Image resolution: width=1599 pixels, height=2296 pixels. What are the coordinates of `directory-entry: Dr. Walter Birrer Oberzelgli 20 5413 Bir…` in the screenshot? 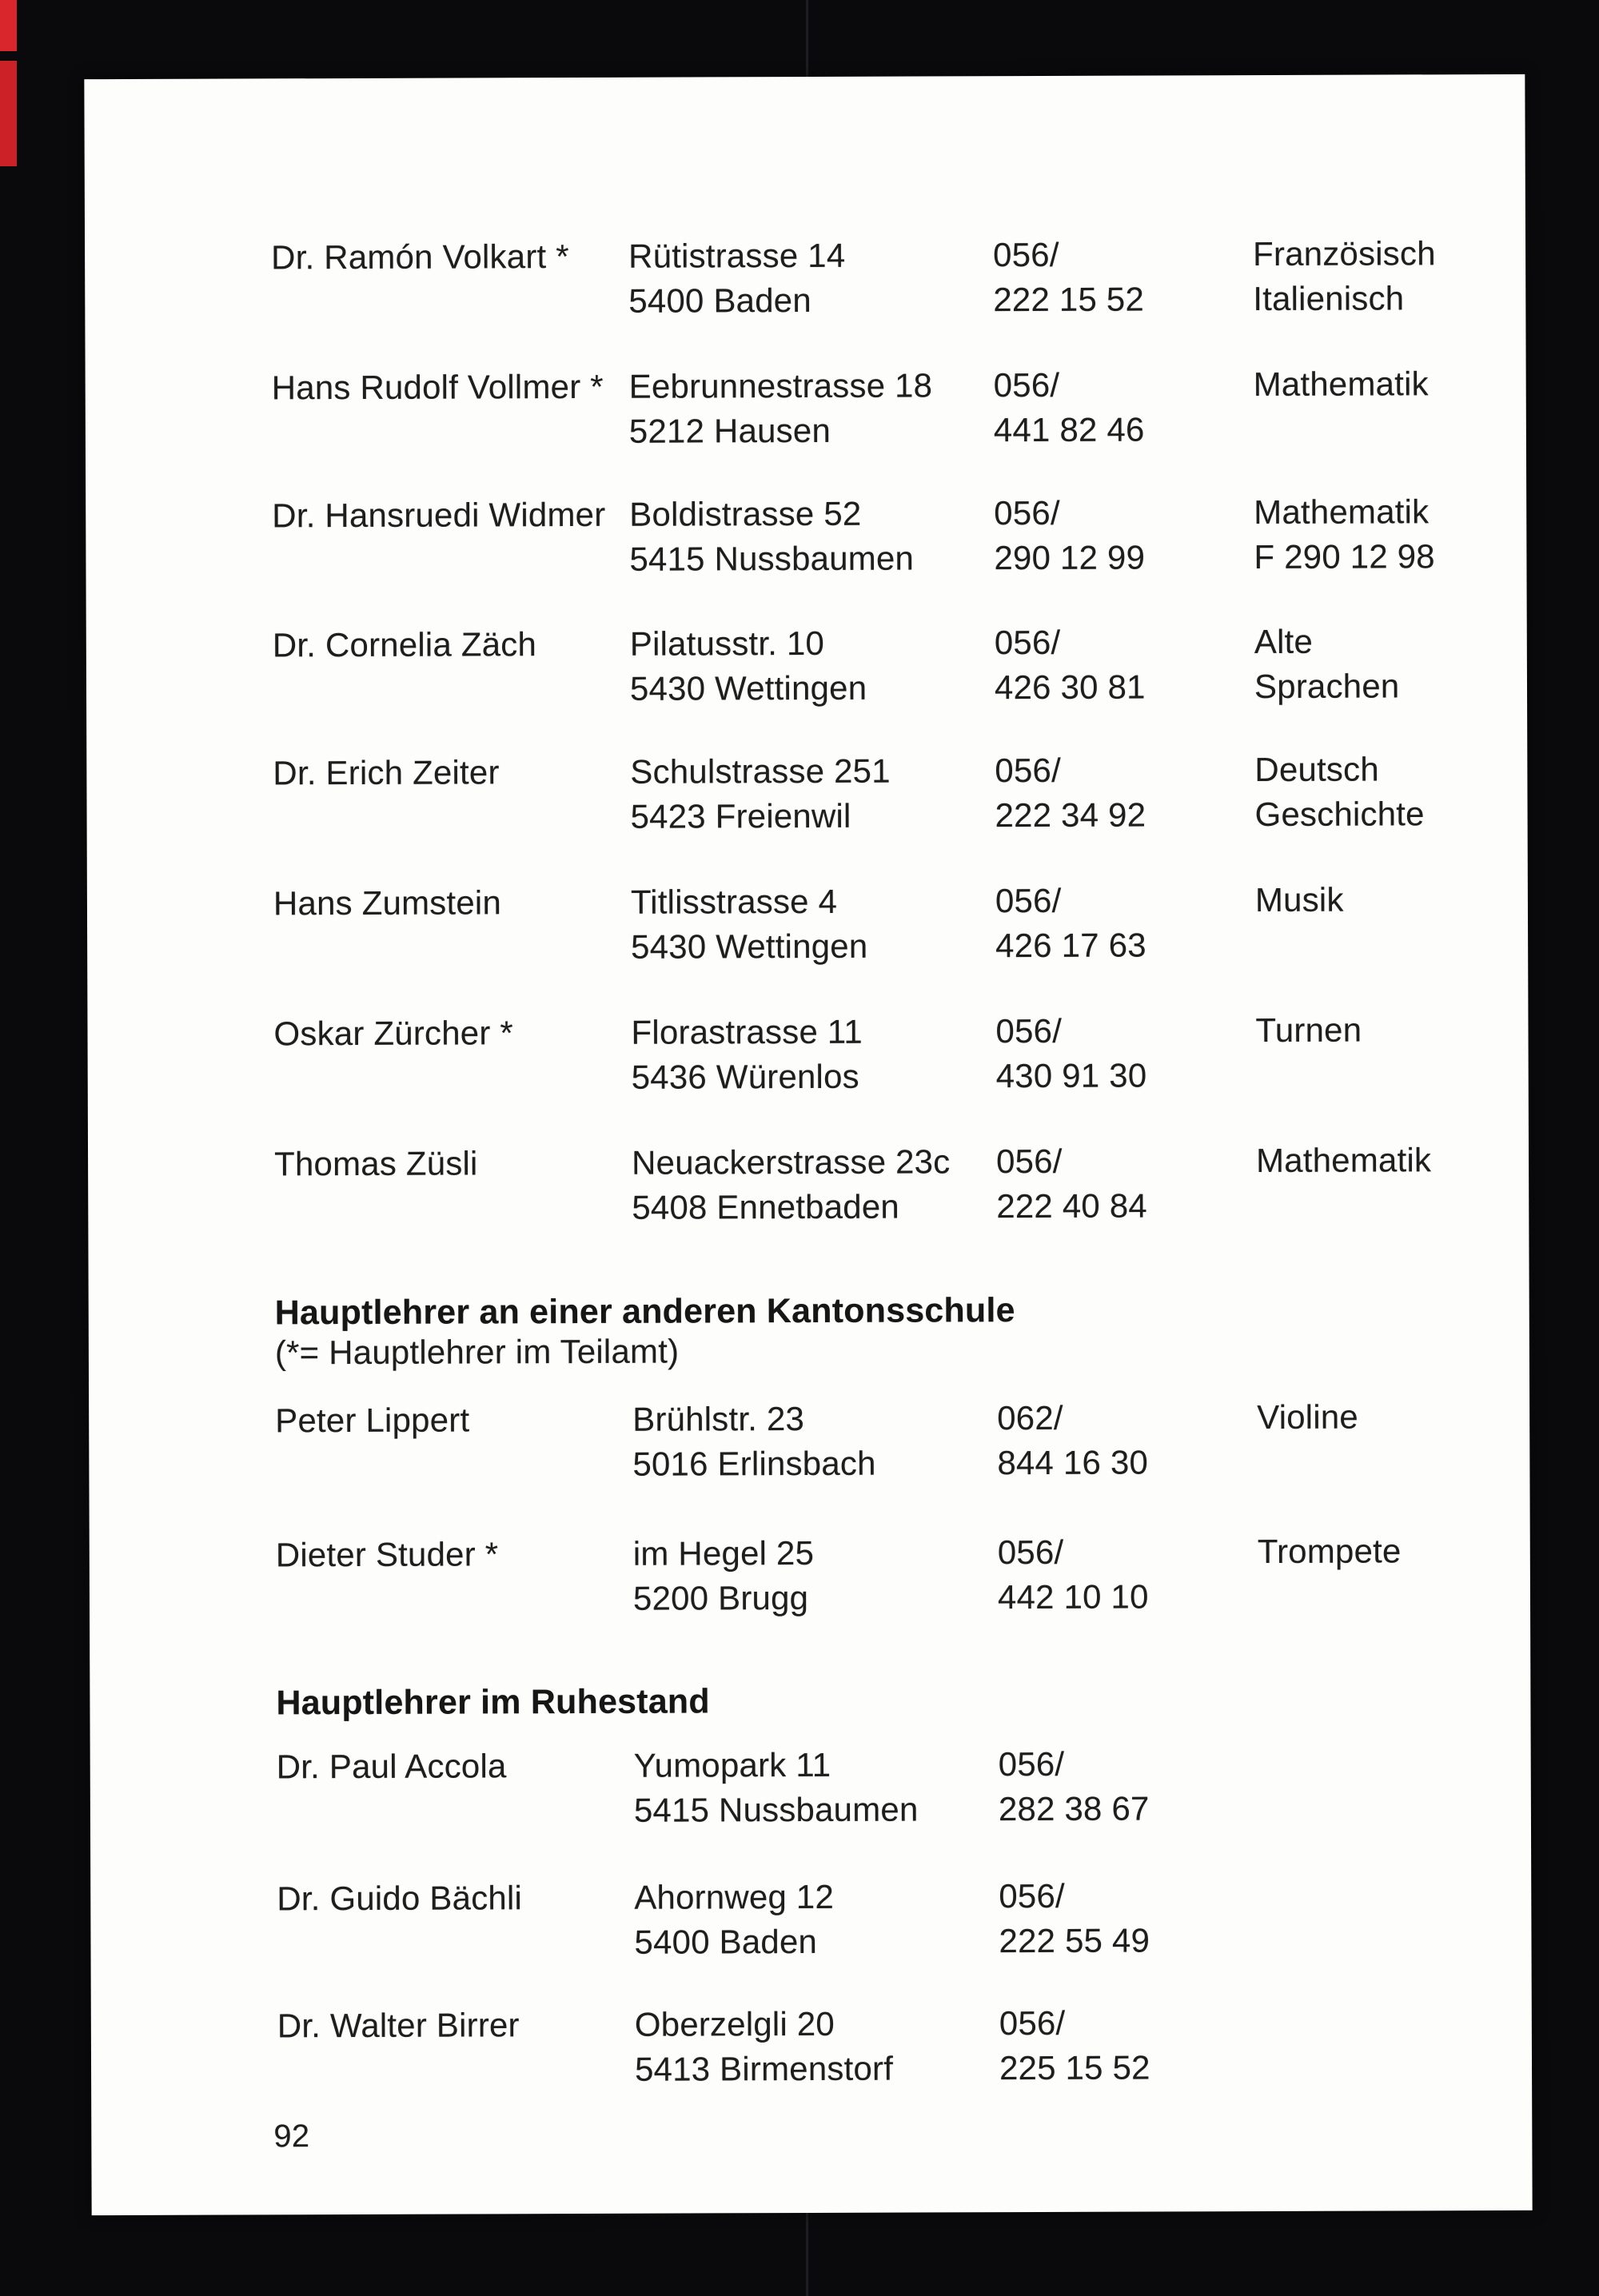 It's located at (811, 2049).